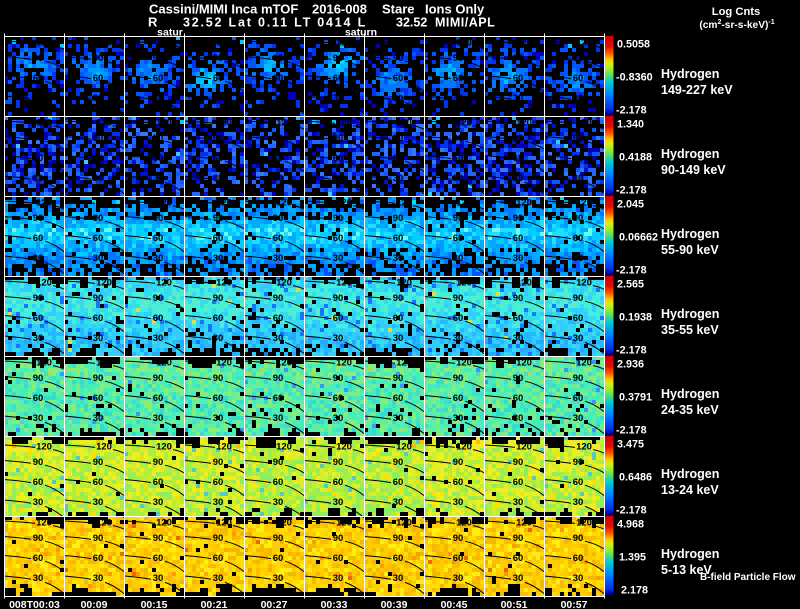 Image resolution: width=800 pixels, height=609 pixels. I want to click on svg-text: 90-149 keV, so click(693, 170).